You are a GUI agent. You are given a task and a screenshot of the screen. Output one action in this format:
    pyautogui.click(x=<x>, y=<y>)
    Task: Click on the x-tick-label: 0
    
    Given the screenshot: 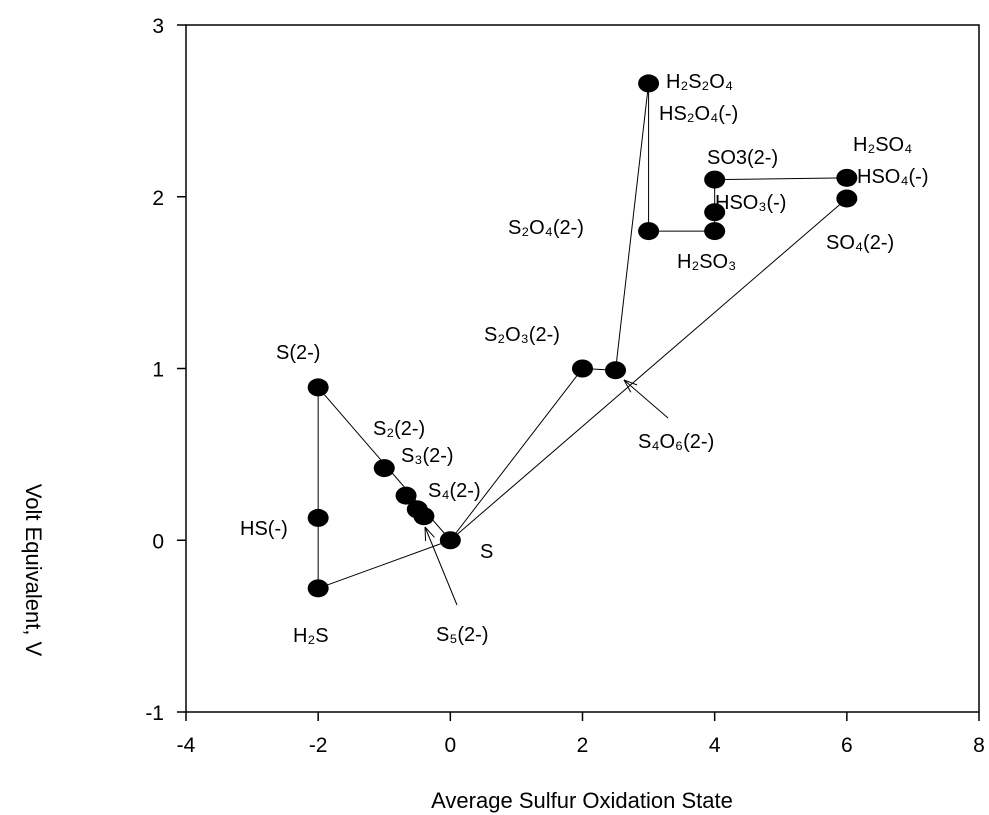 What is the action you would take?
    pyautogui.click(x=450, y=745)
    